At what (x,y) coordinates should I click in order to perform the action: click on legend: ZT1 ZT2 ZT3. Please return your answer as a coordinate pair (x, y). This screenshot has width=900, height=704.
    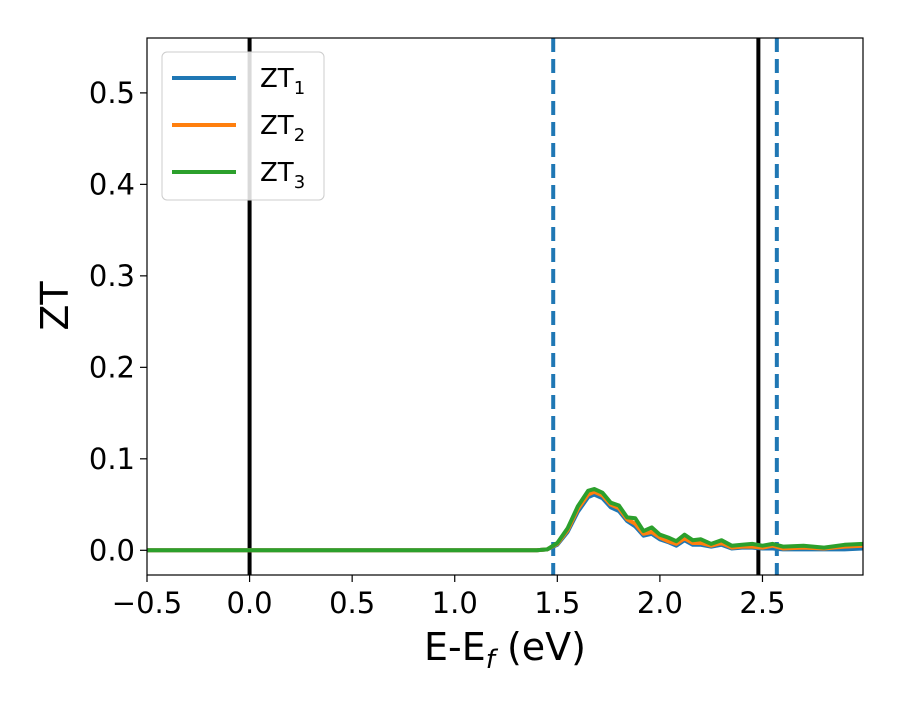
    Looking at the image, I should click on (243, 126).